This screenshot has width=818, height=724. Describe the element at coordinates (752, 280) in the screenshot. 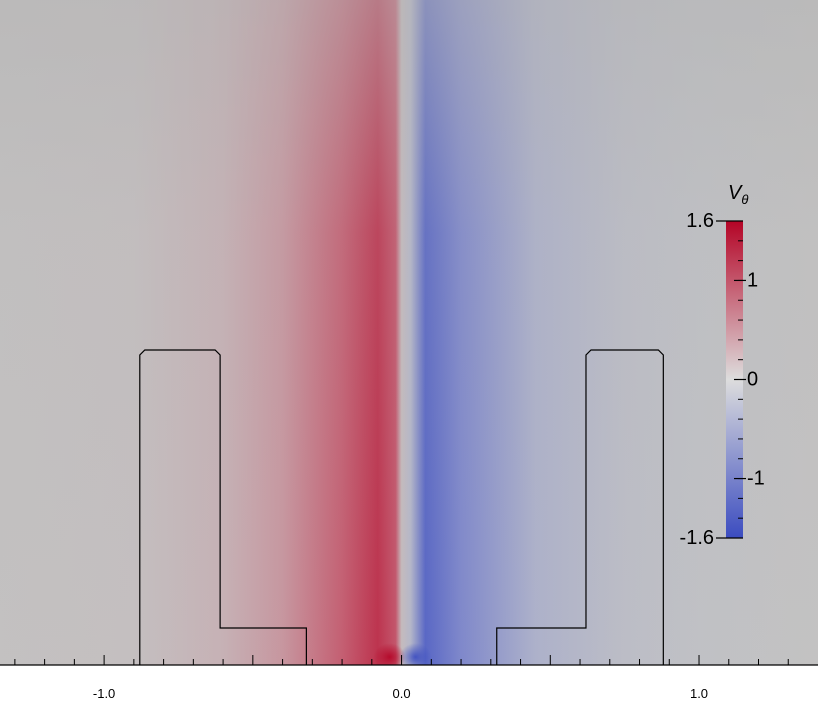

I see `colorbar-tick-label: 1` at that location.